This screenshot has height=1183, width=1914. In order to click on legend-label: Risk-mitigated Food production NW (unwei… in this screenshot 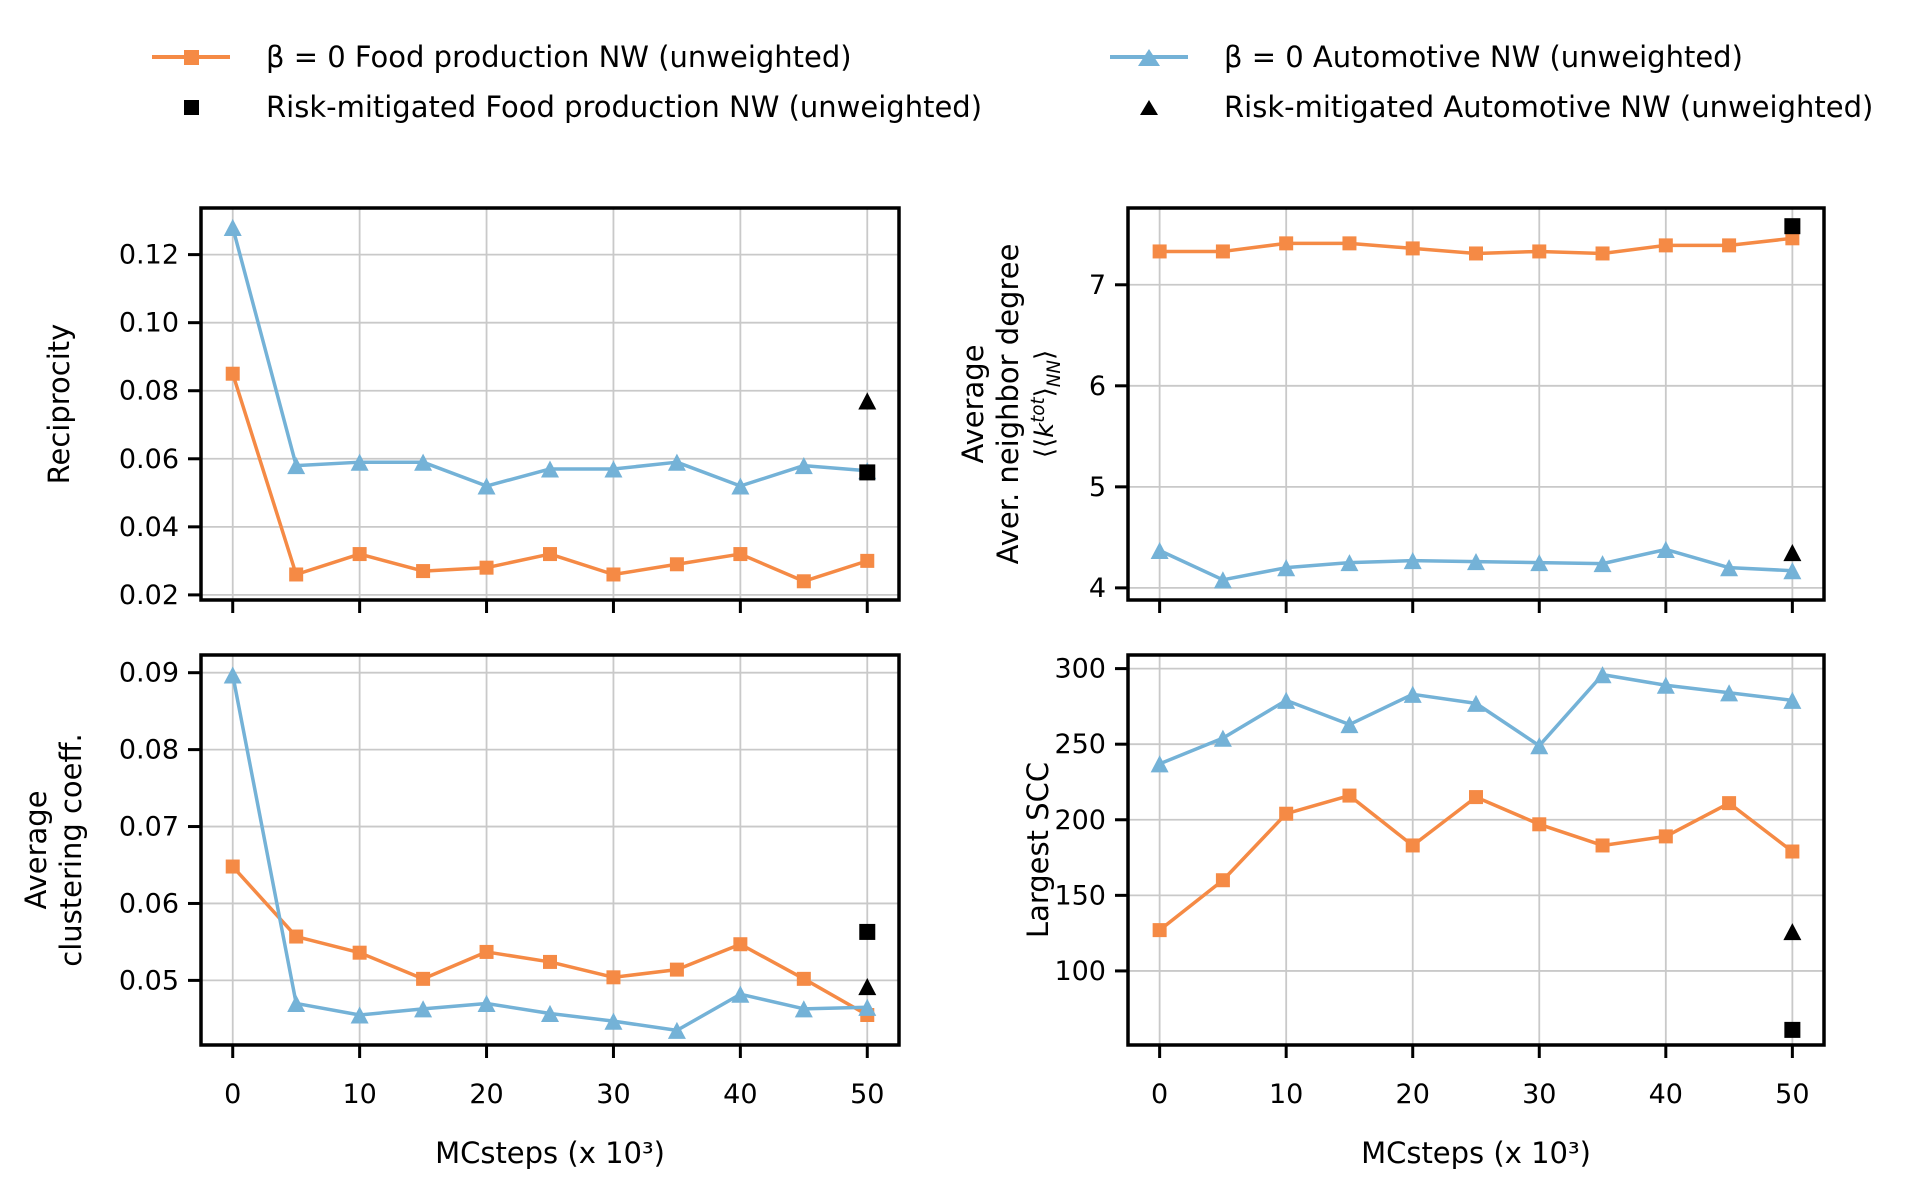, I will do `click(624, 107)`.